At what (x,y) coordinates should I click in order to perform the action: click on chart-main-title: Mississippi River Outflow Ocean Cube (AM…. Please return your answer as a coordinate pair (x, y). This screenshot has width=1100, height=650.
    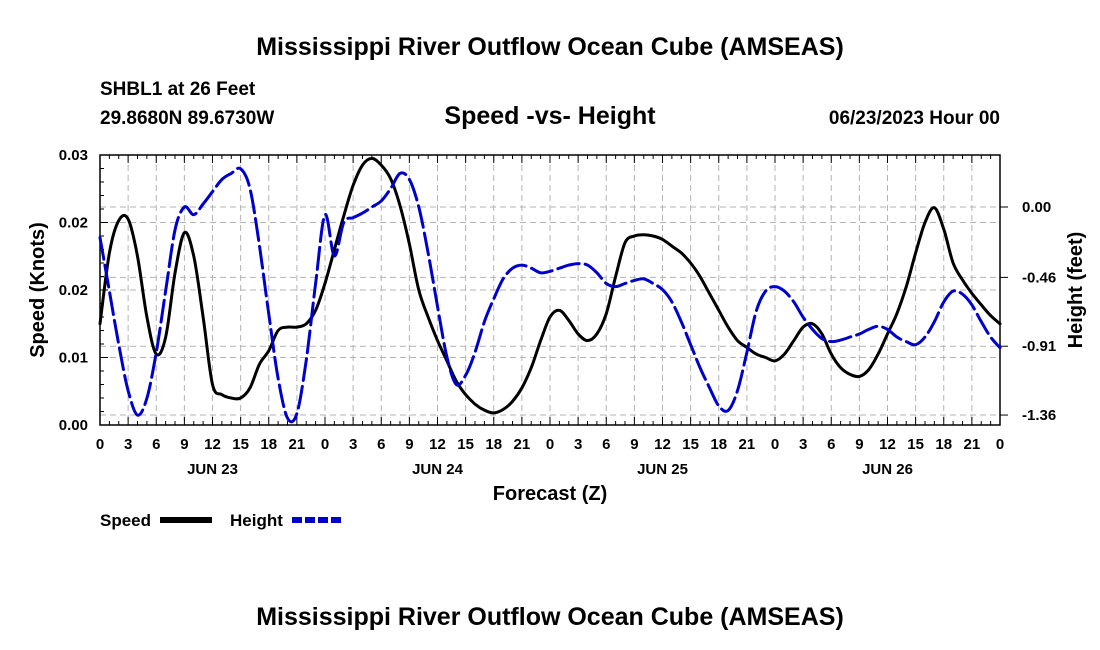
    Looking at the image, I should click on (550, 47).